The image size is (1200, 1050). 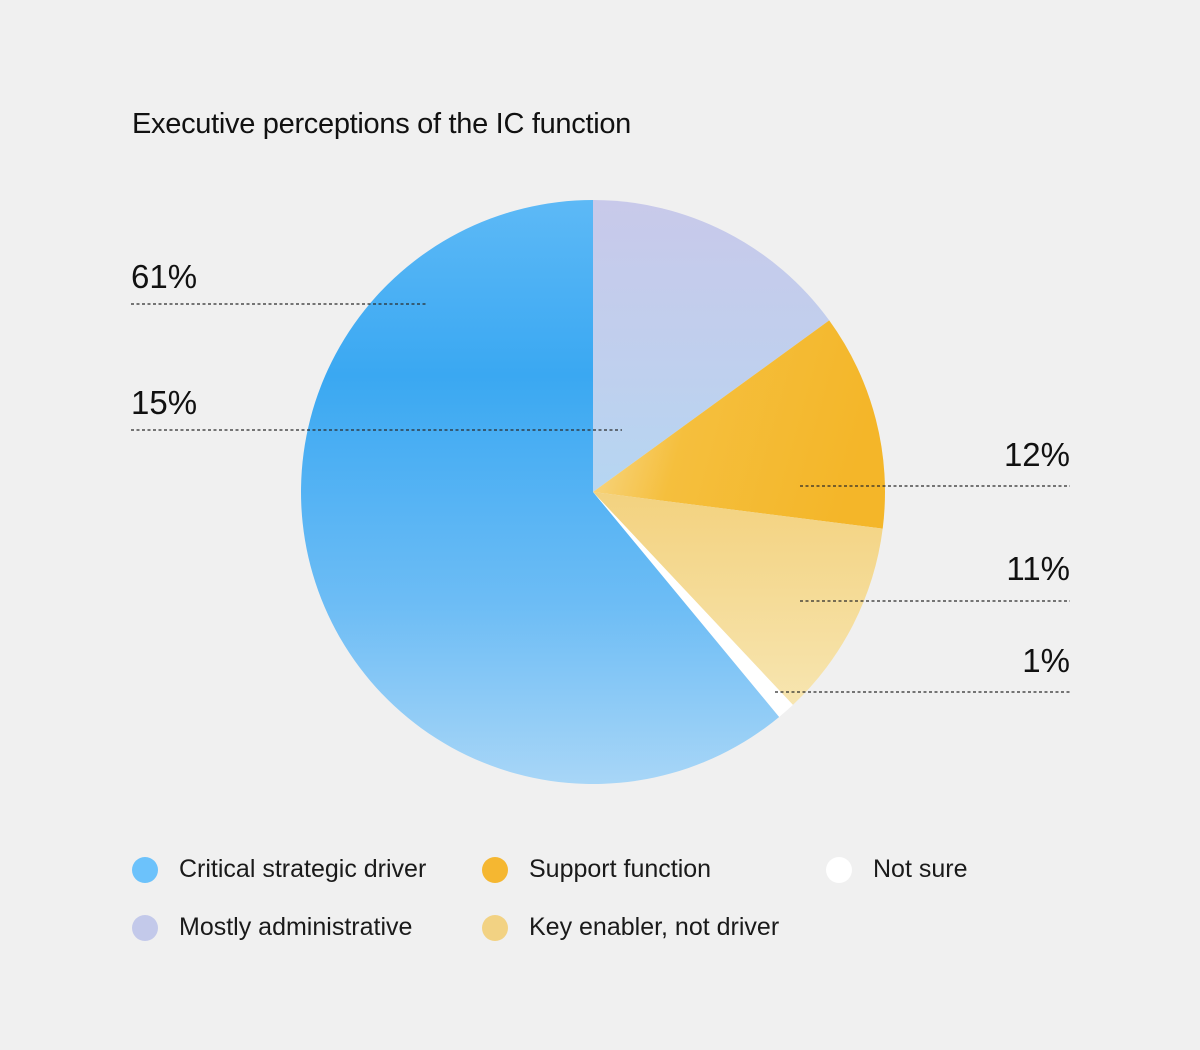 What do you see at coordinates (1037, 454) in the screenshot?
I see `data-label-support-function: 12%` at bounding box center [1037, 454].